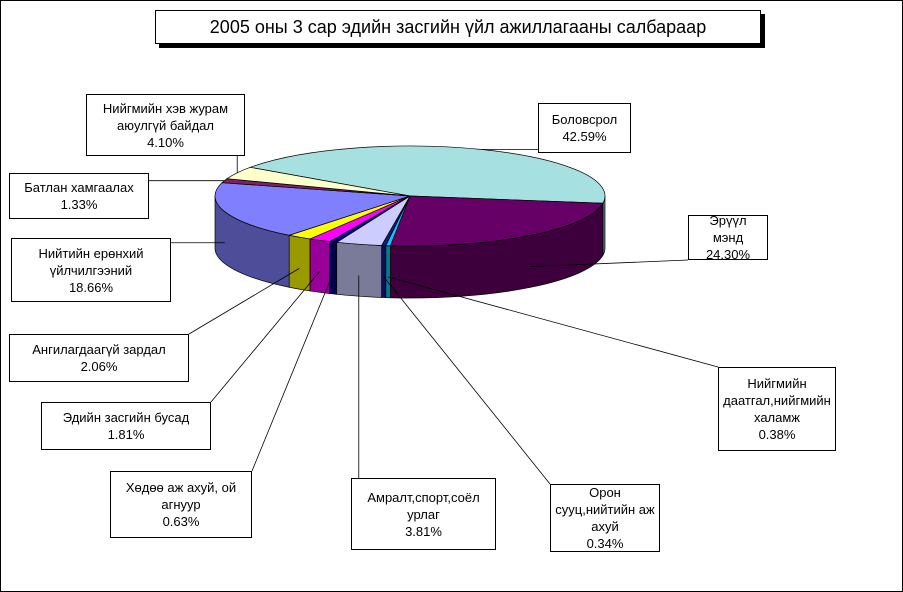  Describe the element at coordinates (165, 142) in the screenshot. I see `label-value: 4.10%` at that location.